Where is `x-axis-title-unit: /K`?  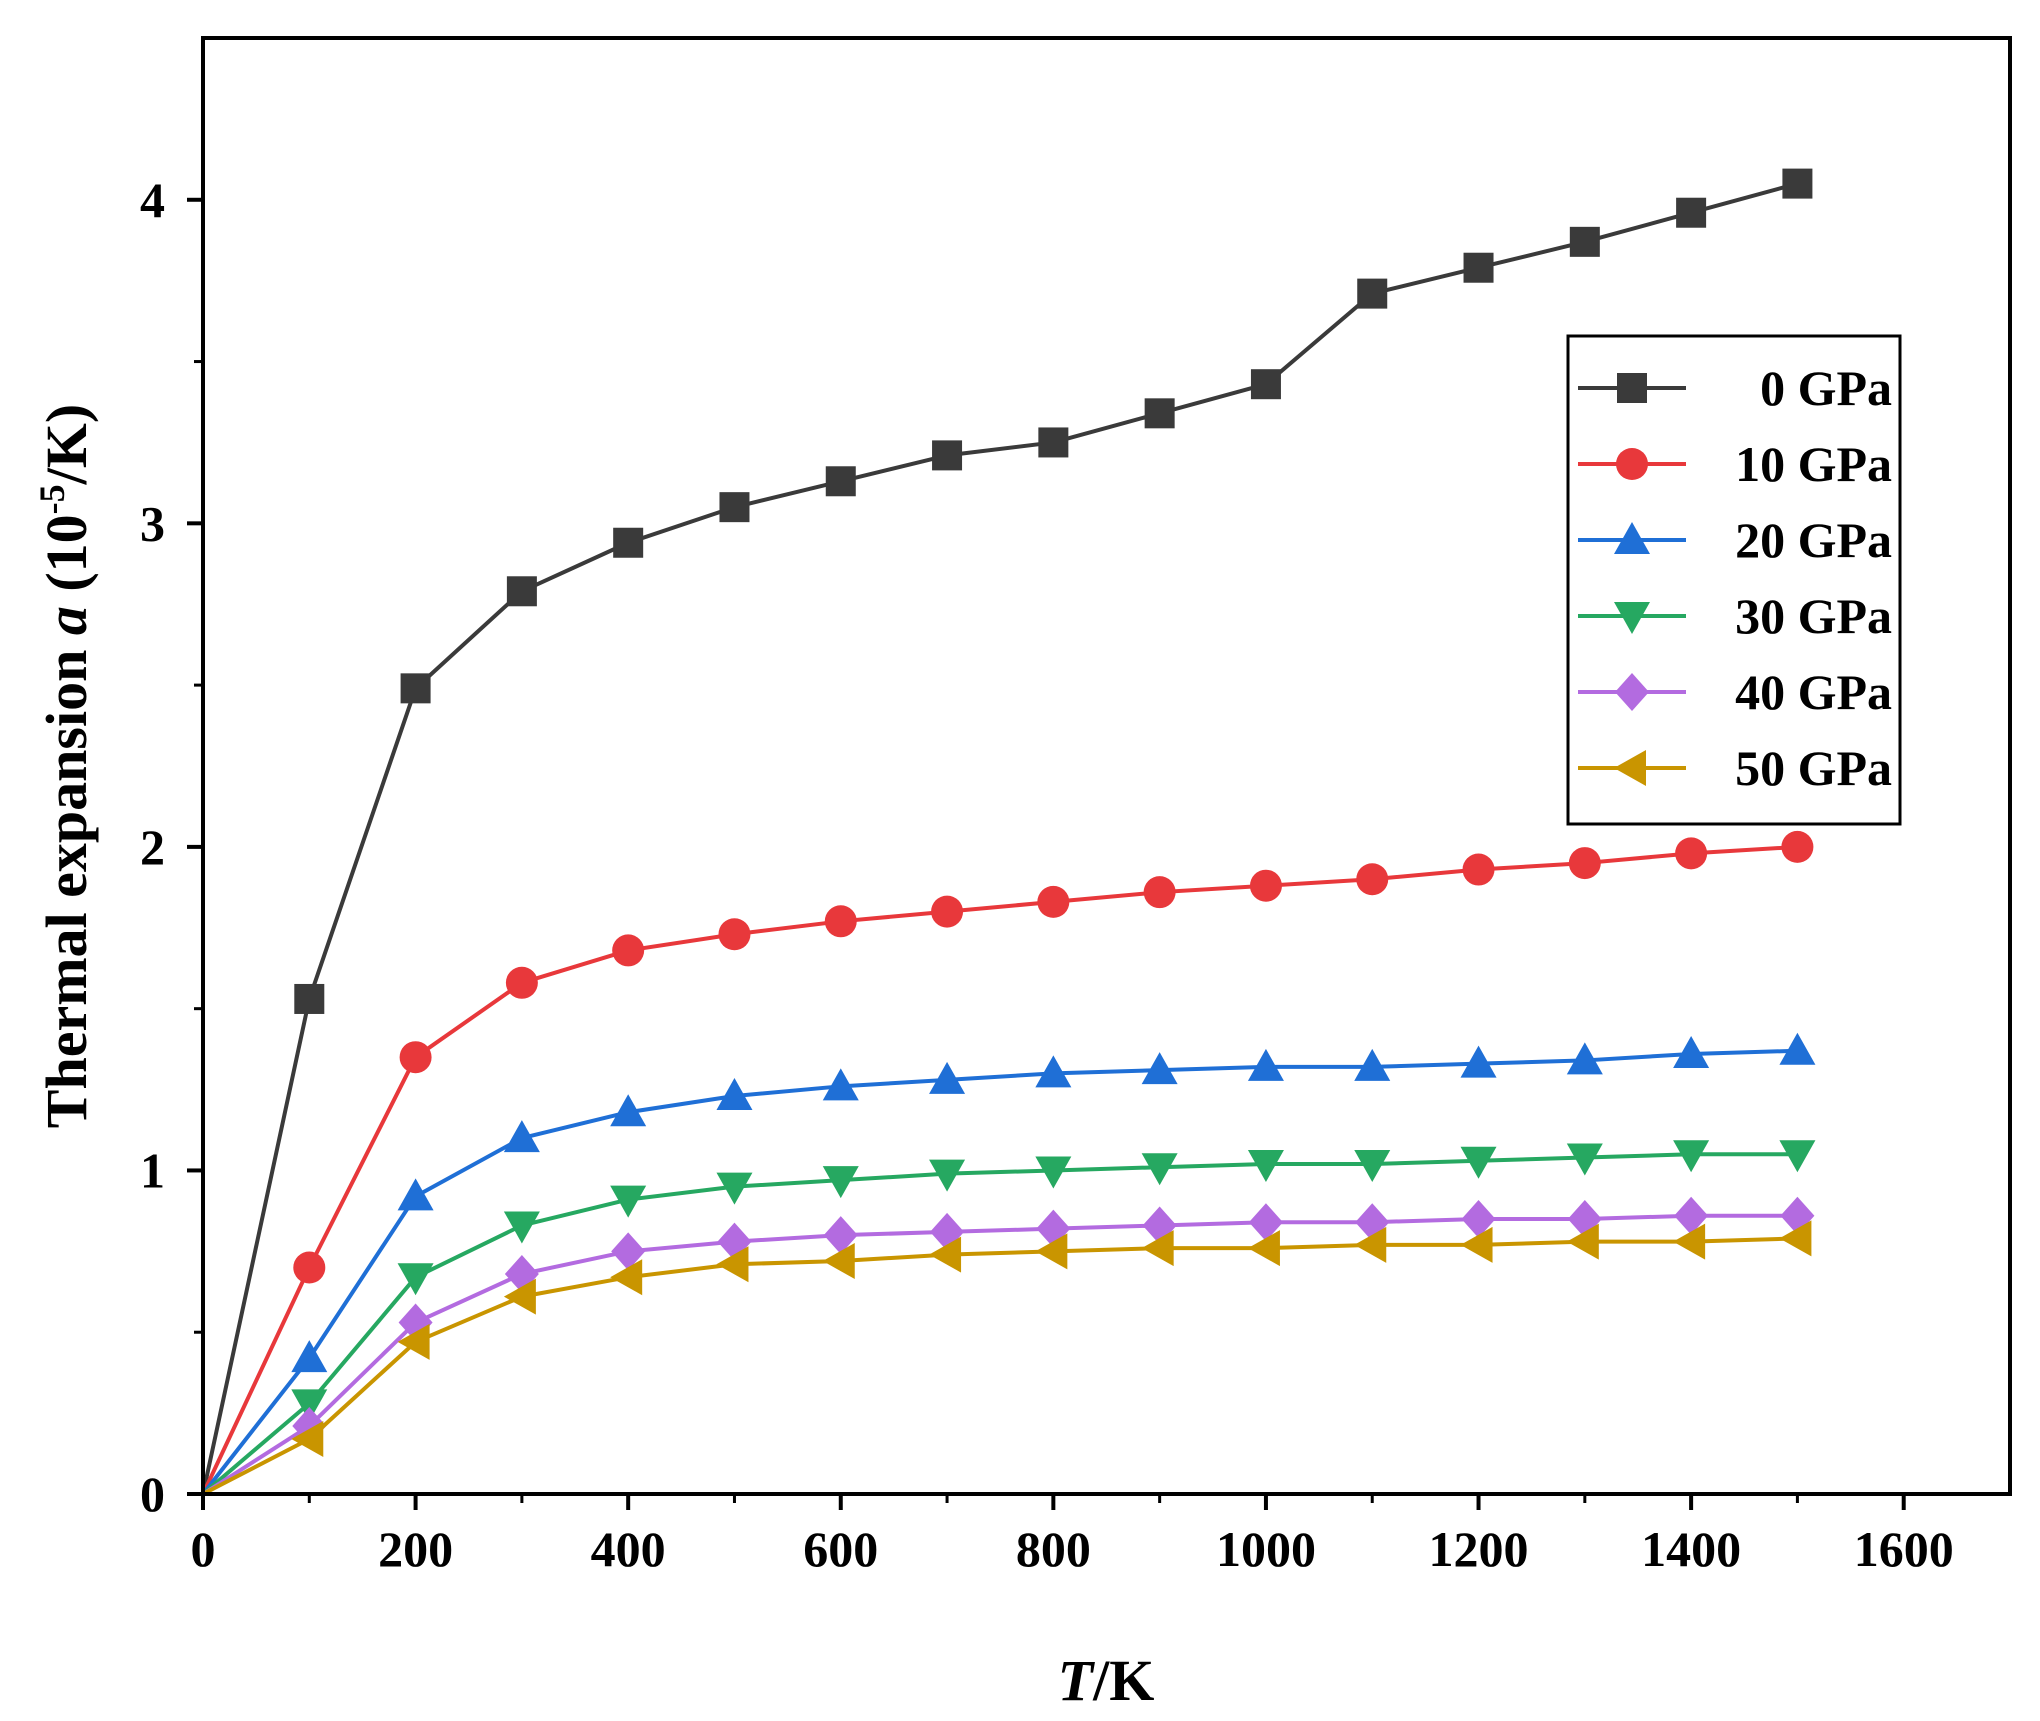
x-axis-title-unit: /K is located at coordinates (1123, 1680).